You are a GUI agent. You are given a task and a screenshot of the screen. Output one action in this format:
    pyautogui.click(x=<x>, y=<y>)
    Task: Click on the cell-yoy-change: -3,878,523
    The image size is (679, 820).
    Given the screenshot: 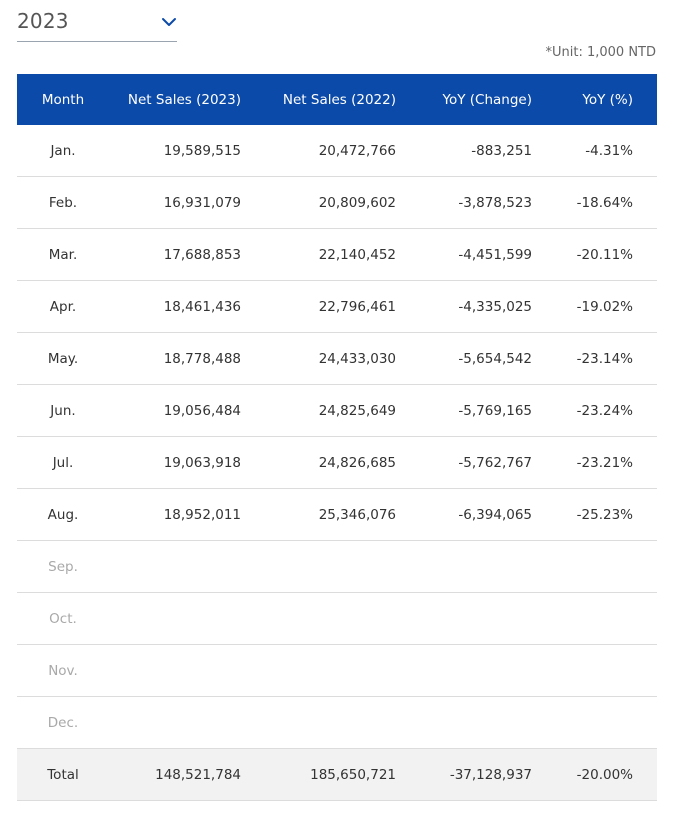 What is the action you would take?
    pyautogui.click(x=464, y=202)
    